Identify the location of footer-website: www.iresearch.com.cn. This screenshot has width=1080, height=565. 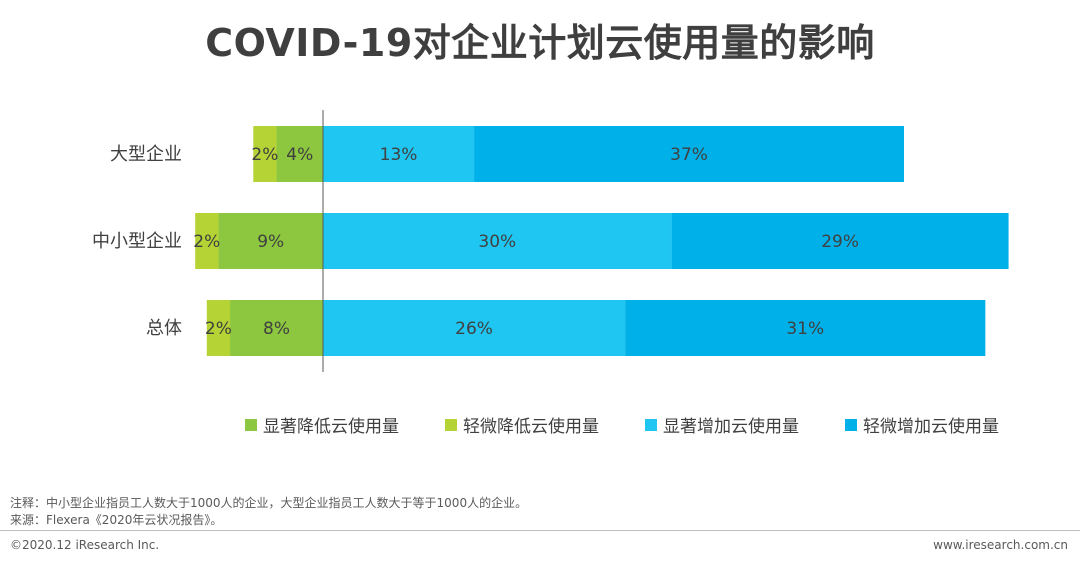
(1000, 545).